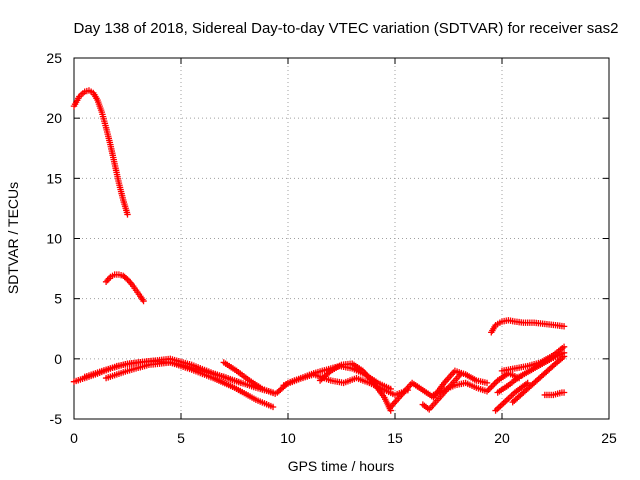 The image size is (640, 480). Describe the element at coordinates (56, 419) in the screenshot. I see `y-tick-label: -5` at that location.